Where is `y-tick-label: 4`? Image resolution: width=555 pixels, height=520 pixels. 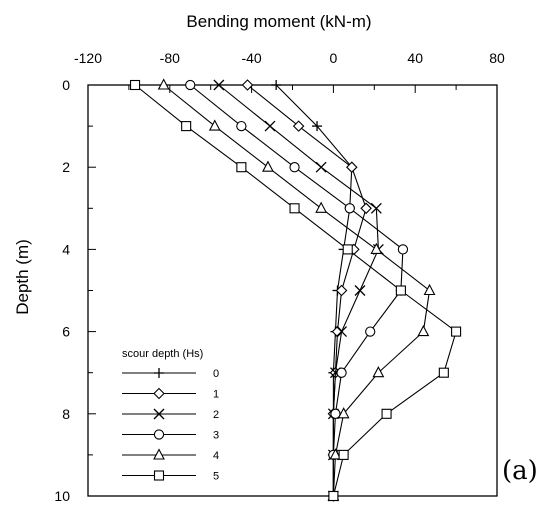
y-tick-label: 4 is located at coordinates (66, 249).